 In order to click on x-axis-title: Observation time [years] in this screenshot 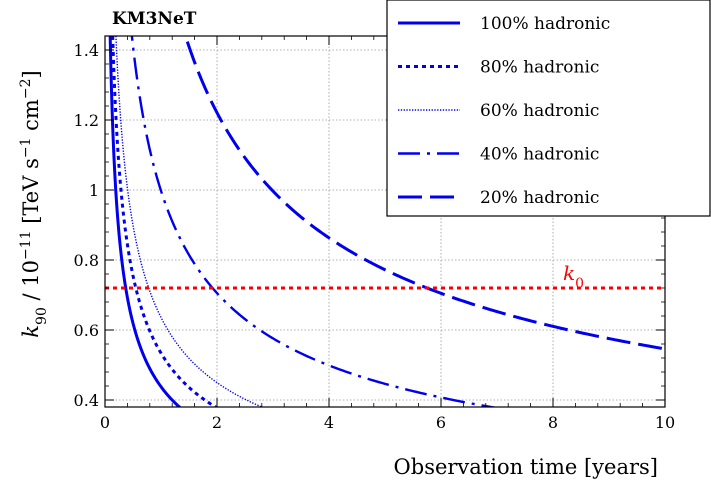, I will do `click(526, 467)`.